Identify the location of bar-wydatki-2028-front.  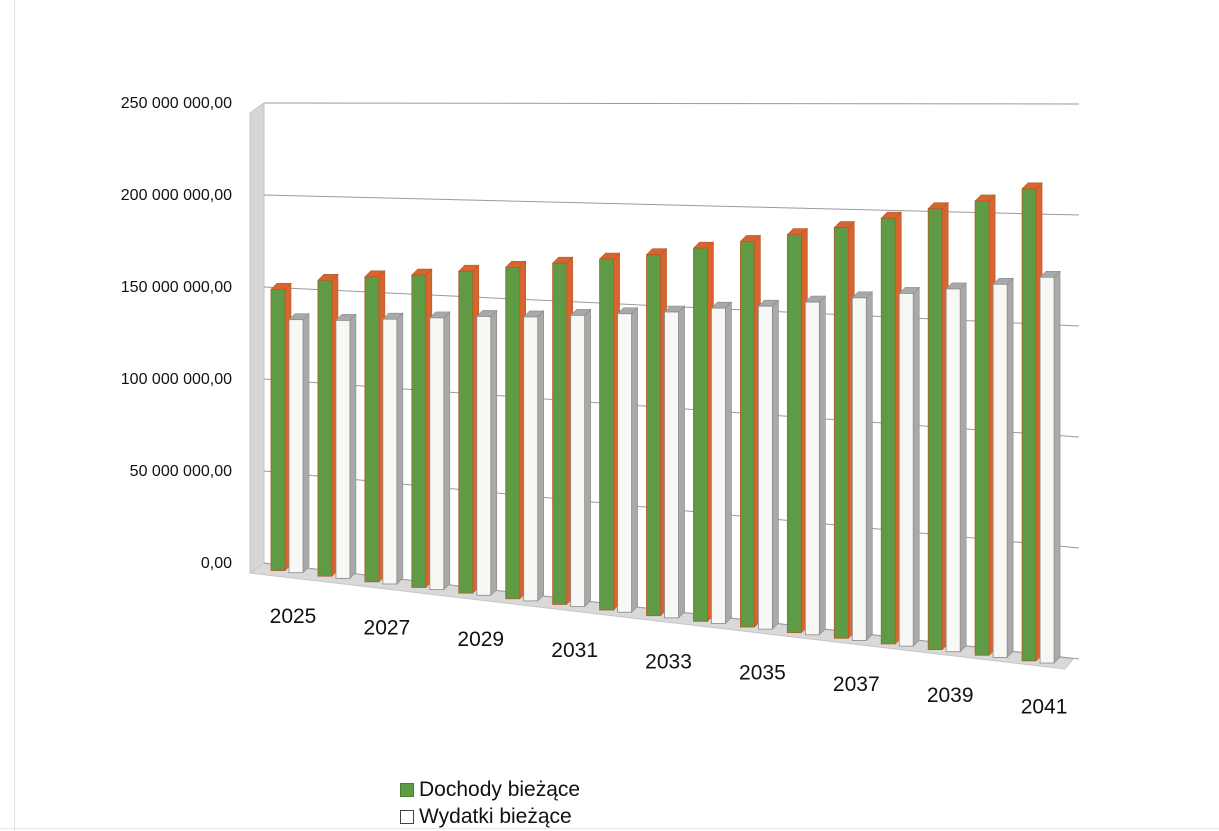
(437, 454).